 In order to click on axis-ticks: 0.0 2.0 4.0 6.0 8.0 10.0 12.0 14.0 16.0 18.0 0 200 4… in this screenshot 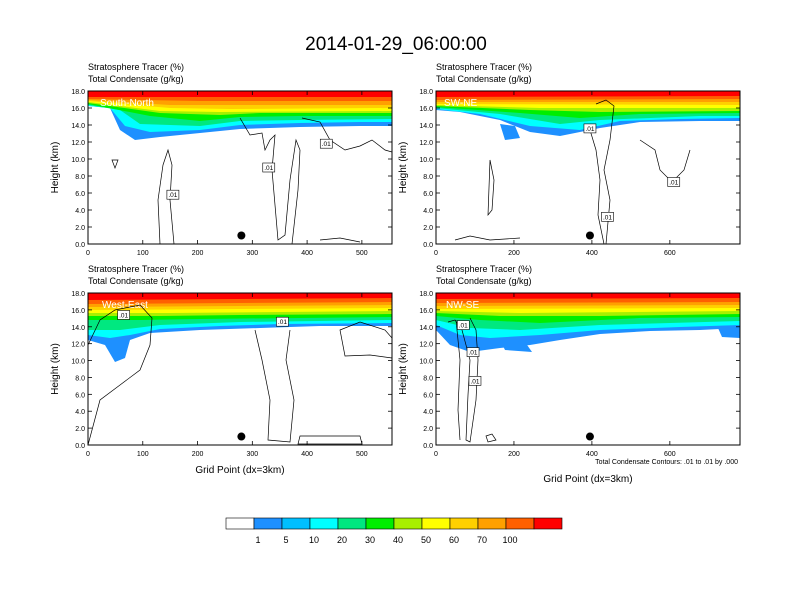, I will do `click(579, 173)`.